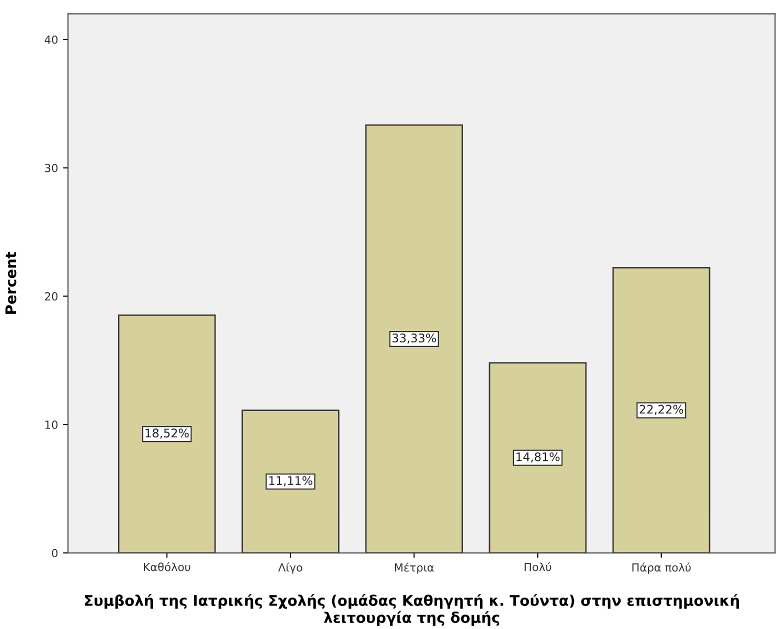 This screenshot has width=777, height=629. I want to click on y-tick-label: 10, so click(51, 424).